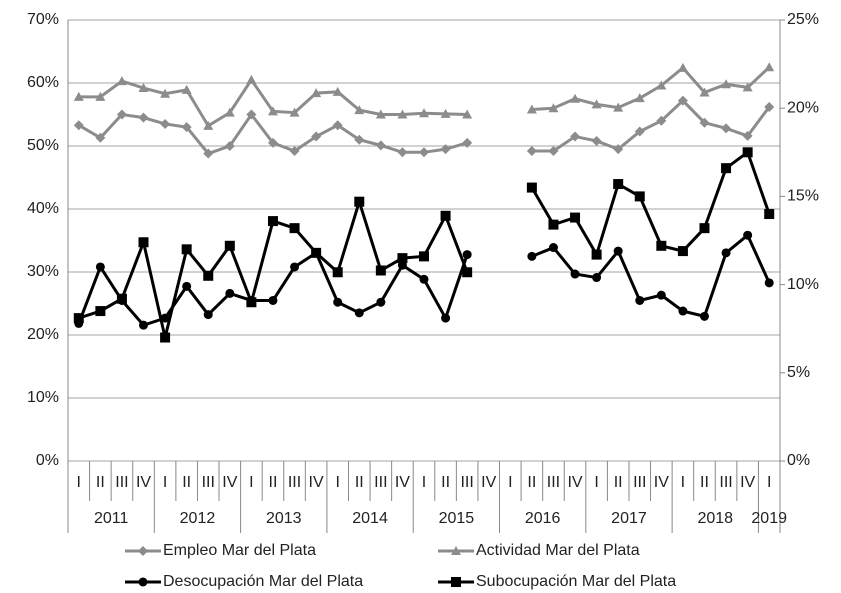 This screenshot has height=593, width=841. I want to click on x-group-label: 2016, so click(543, 518).